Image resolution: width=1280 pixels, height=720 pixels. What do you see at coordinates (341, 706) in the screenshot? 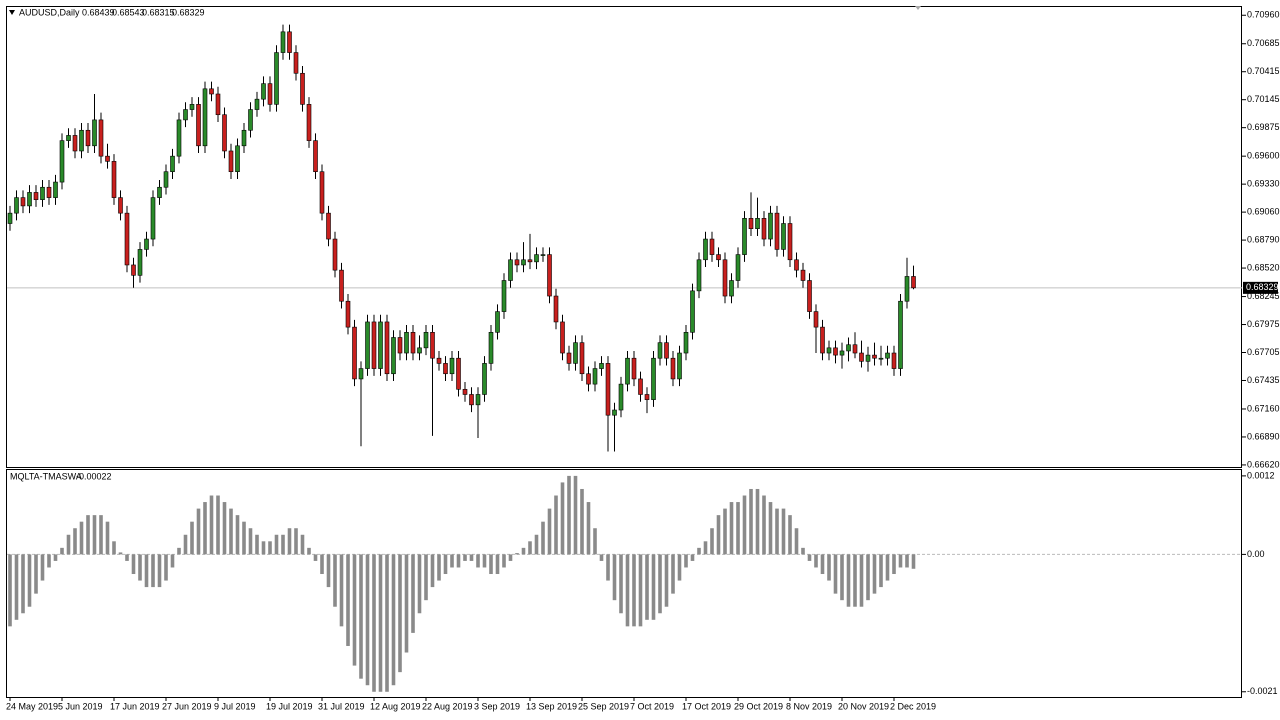
I see `x-tick-label: 31 Jul 2019` at bounding box center [341, 706].